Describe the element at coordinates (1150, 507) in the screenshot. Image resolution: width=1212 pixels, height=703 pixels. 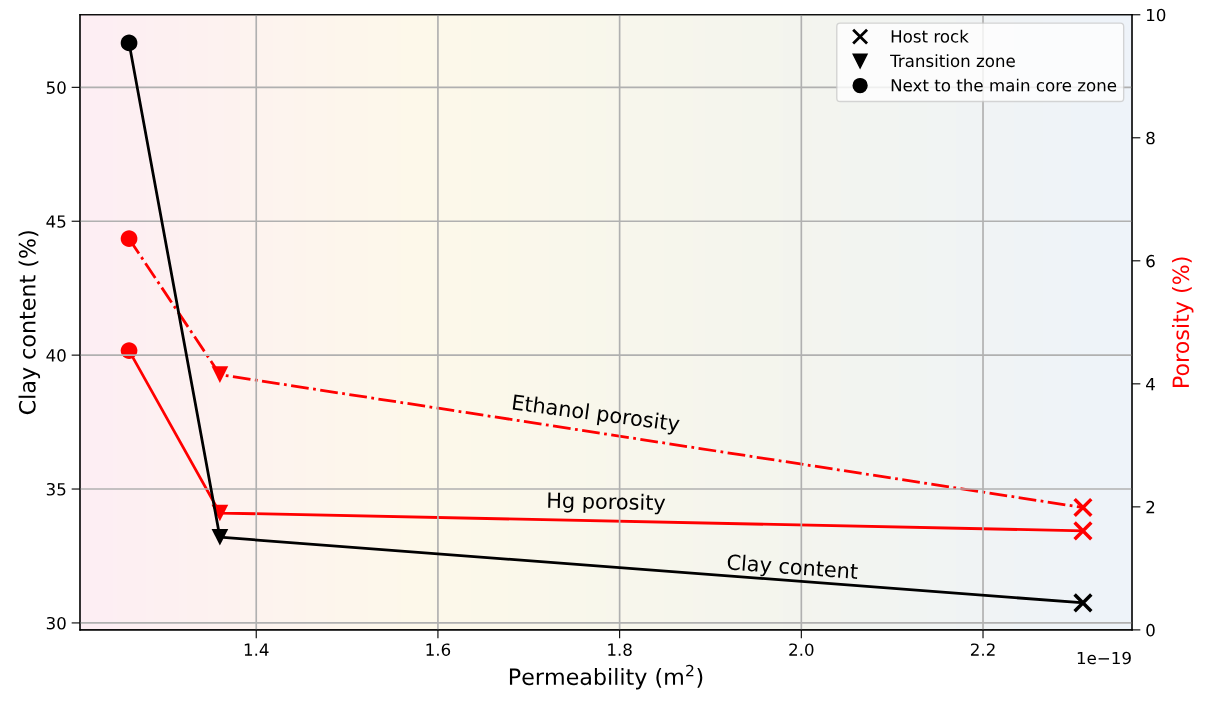
I see `y2-tick-label: 2` at that location.